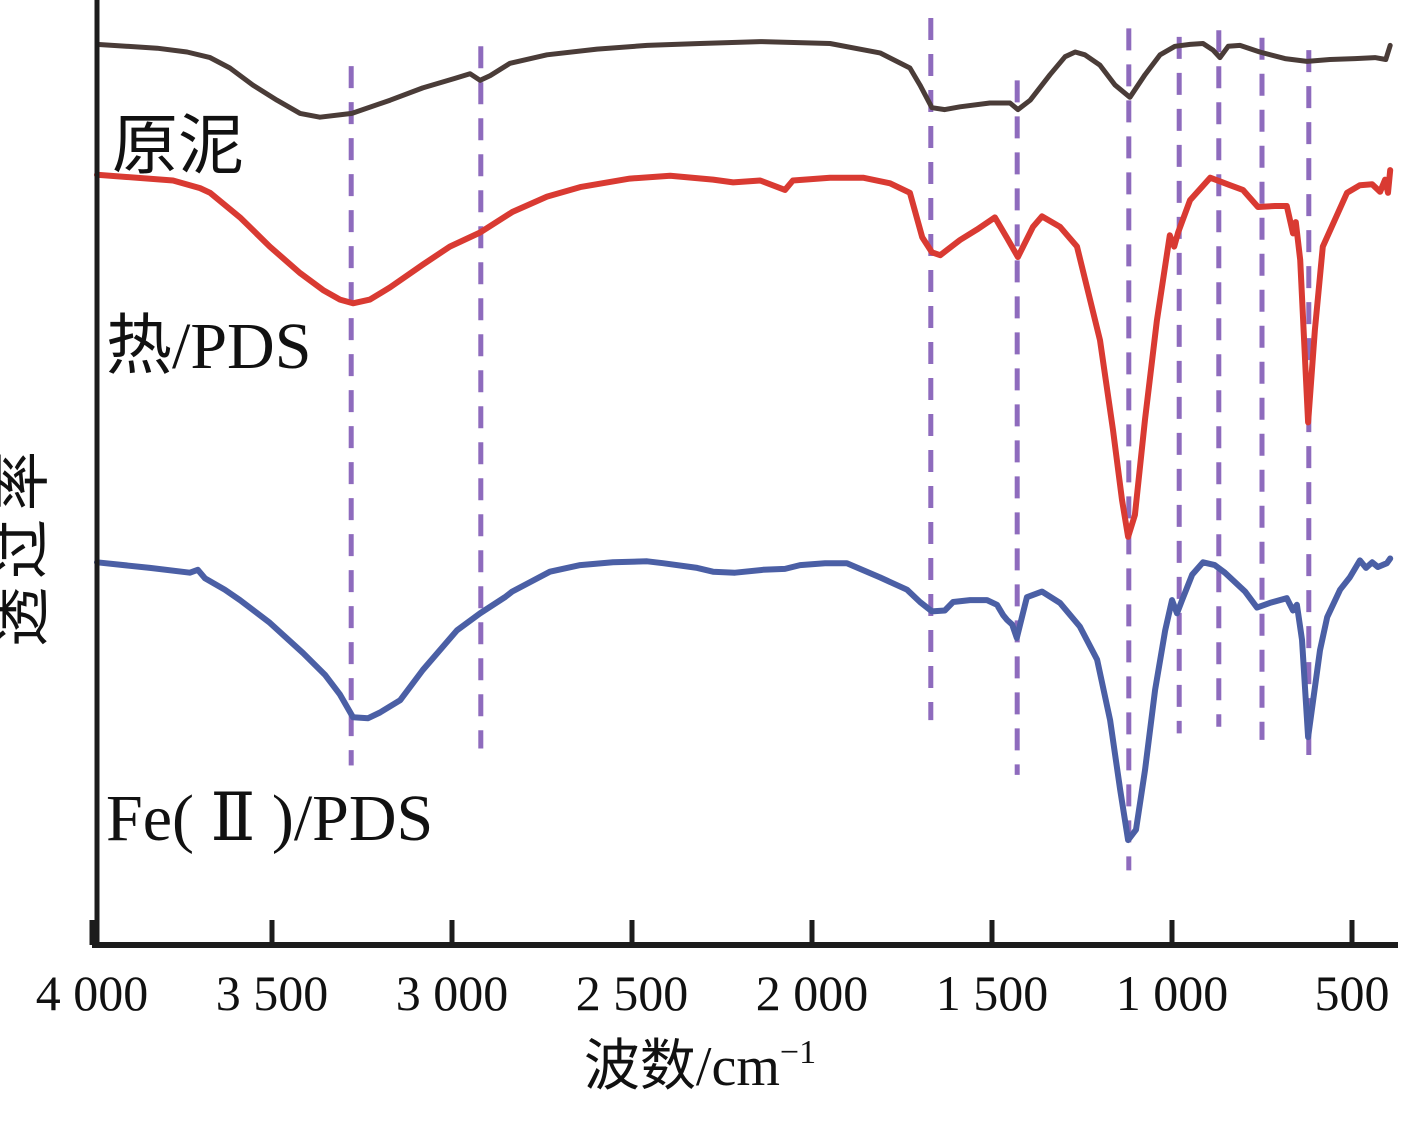 Image resolution: width=1401 pixels, height=1122 pixels. I want to click on y-axis-title: 透过率, so click(27, 545).